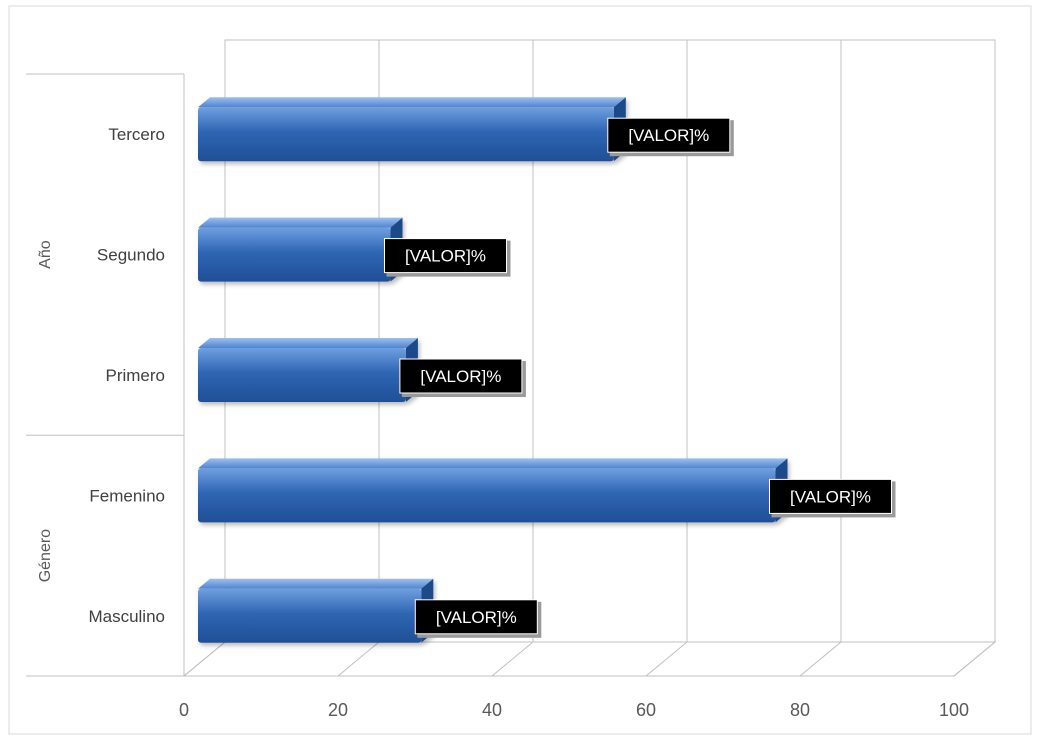 The width and height of the screenshot is (1038, 740). What do you see at coordinates (184, 710) in the screenshot?
I see `x-tick-label: 0` at bounding box center [184, 710].